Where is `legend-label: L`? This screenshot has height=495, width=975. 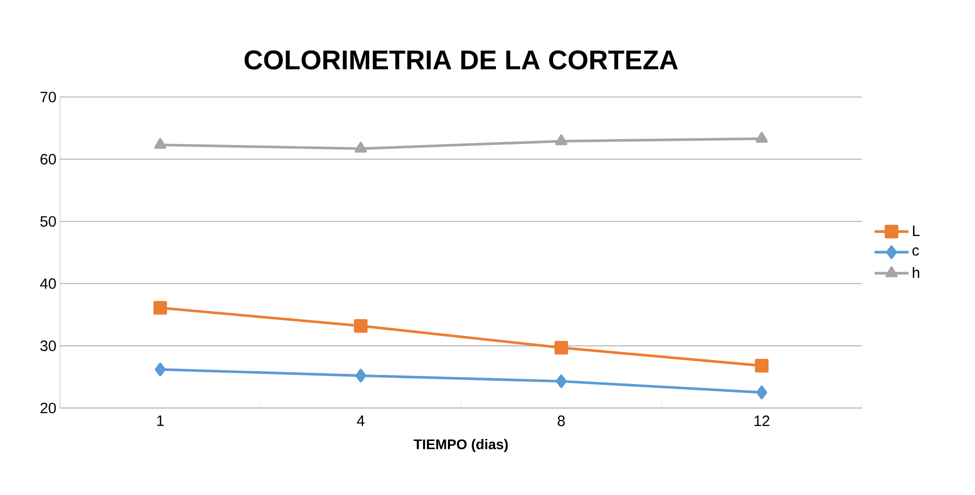
legend-label: L is located at coordinates (916, 231).